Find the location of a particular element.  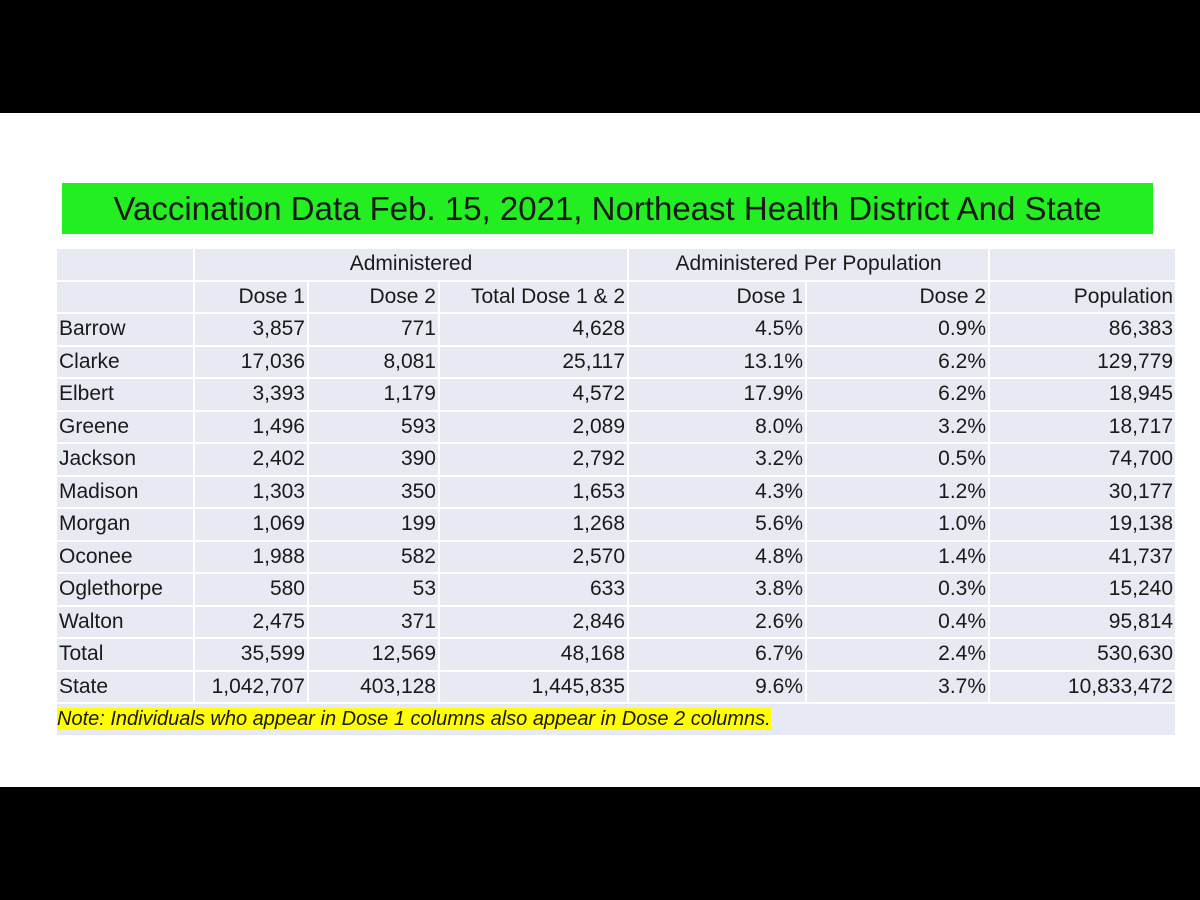

data-cell: 633 is located at coordinates (533, 589).